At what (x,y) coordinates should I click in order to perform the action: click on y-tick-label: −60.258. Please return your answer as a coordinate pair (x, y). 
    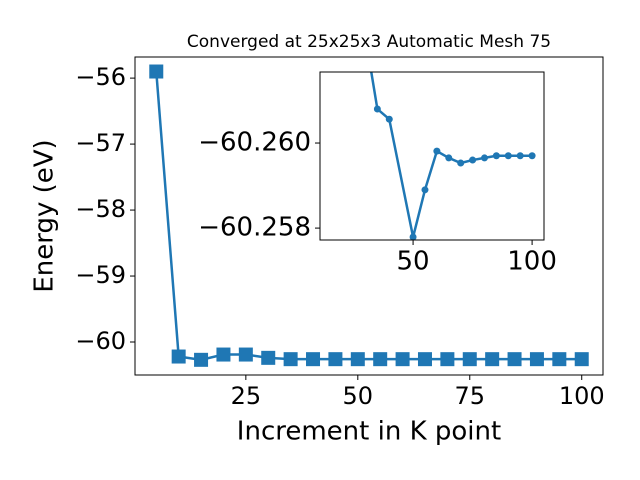
    Looking at the image, I should click on (254, 228).